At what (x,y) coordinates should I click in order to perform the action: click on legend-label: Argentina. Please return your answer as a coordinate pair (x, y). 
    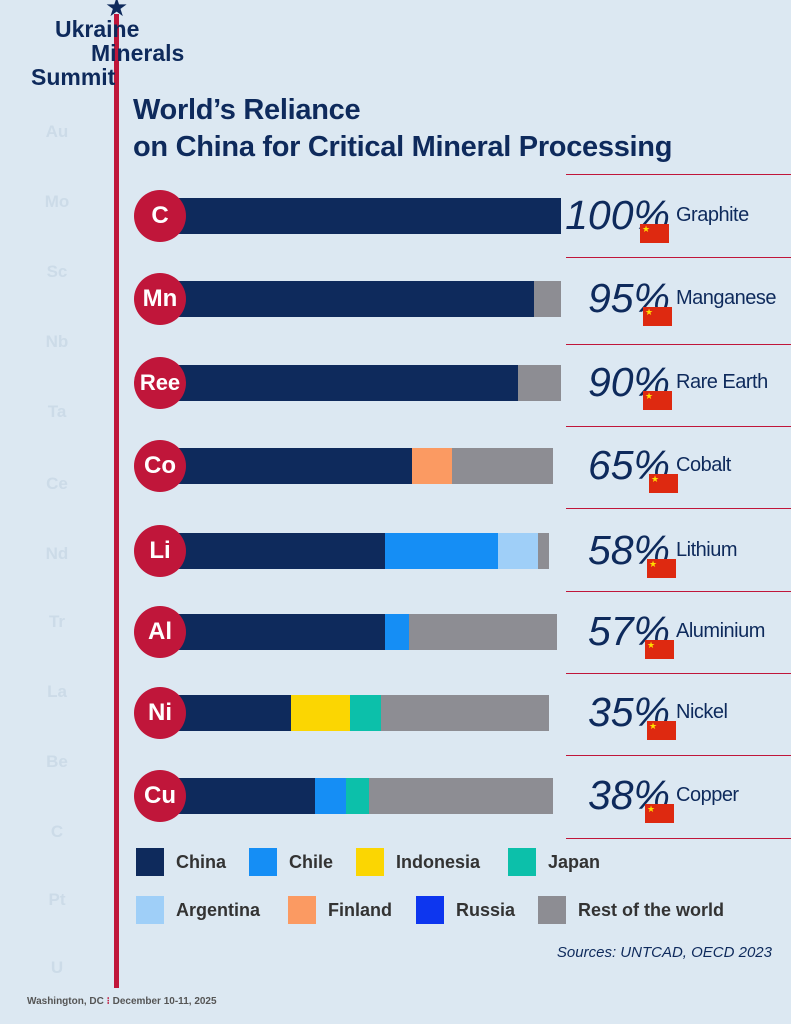
    Looking at the image, I should click on (218, 909).